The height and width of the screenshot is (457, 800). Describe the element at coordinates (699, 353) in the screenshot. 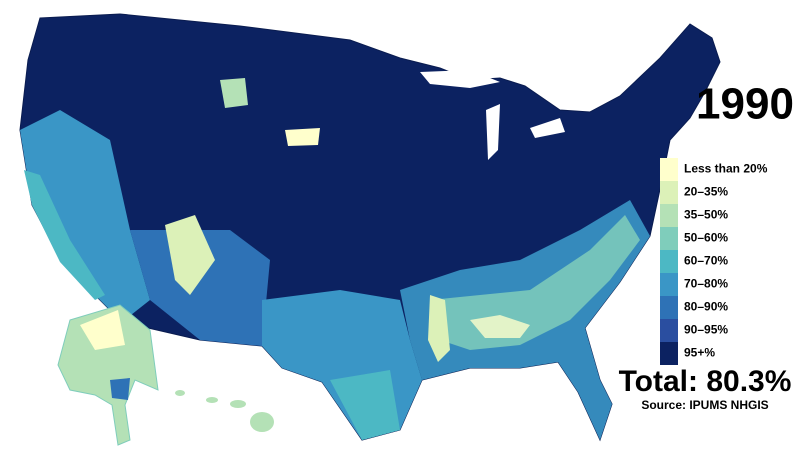

I see `legend-label: 95+%` at that location.